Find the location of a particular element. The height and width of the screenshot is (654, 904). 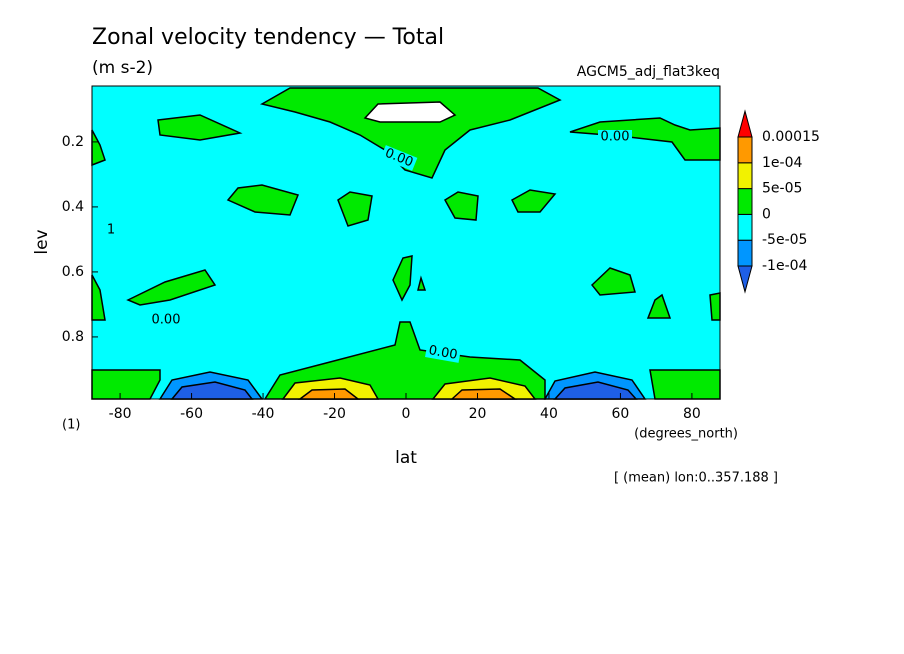

source-label: AGCM5_adj_flat3keq is located at coordinates (648, 72).